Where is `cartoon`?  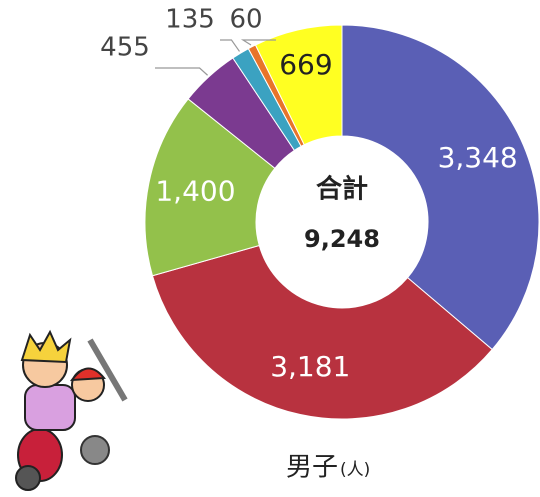 cartoon is located at coordinates (71, 410).